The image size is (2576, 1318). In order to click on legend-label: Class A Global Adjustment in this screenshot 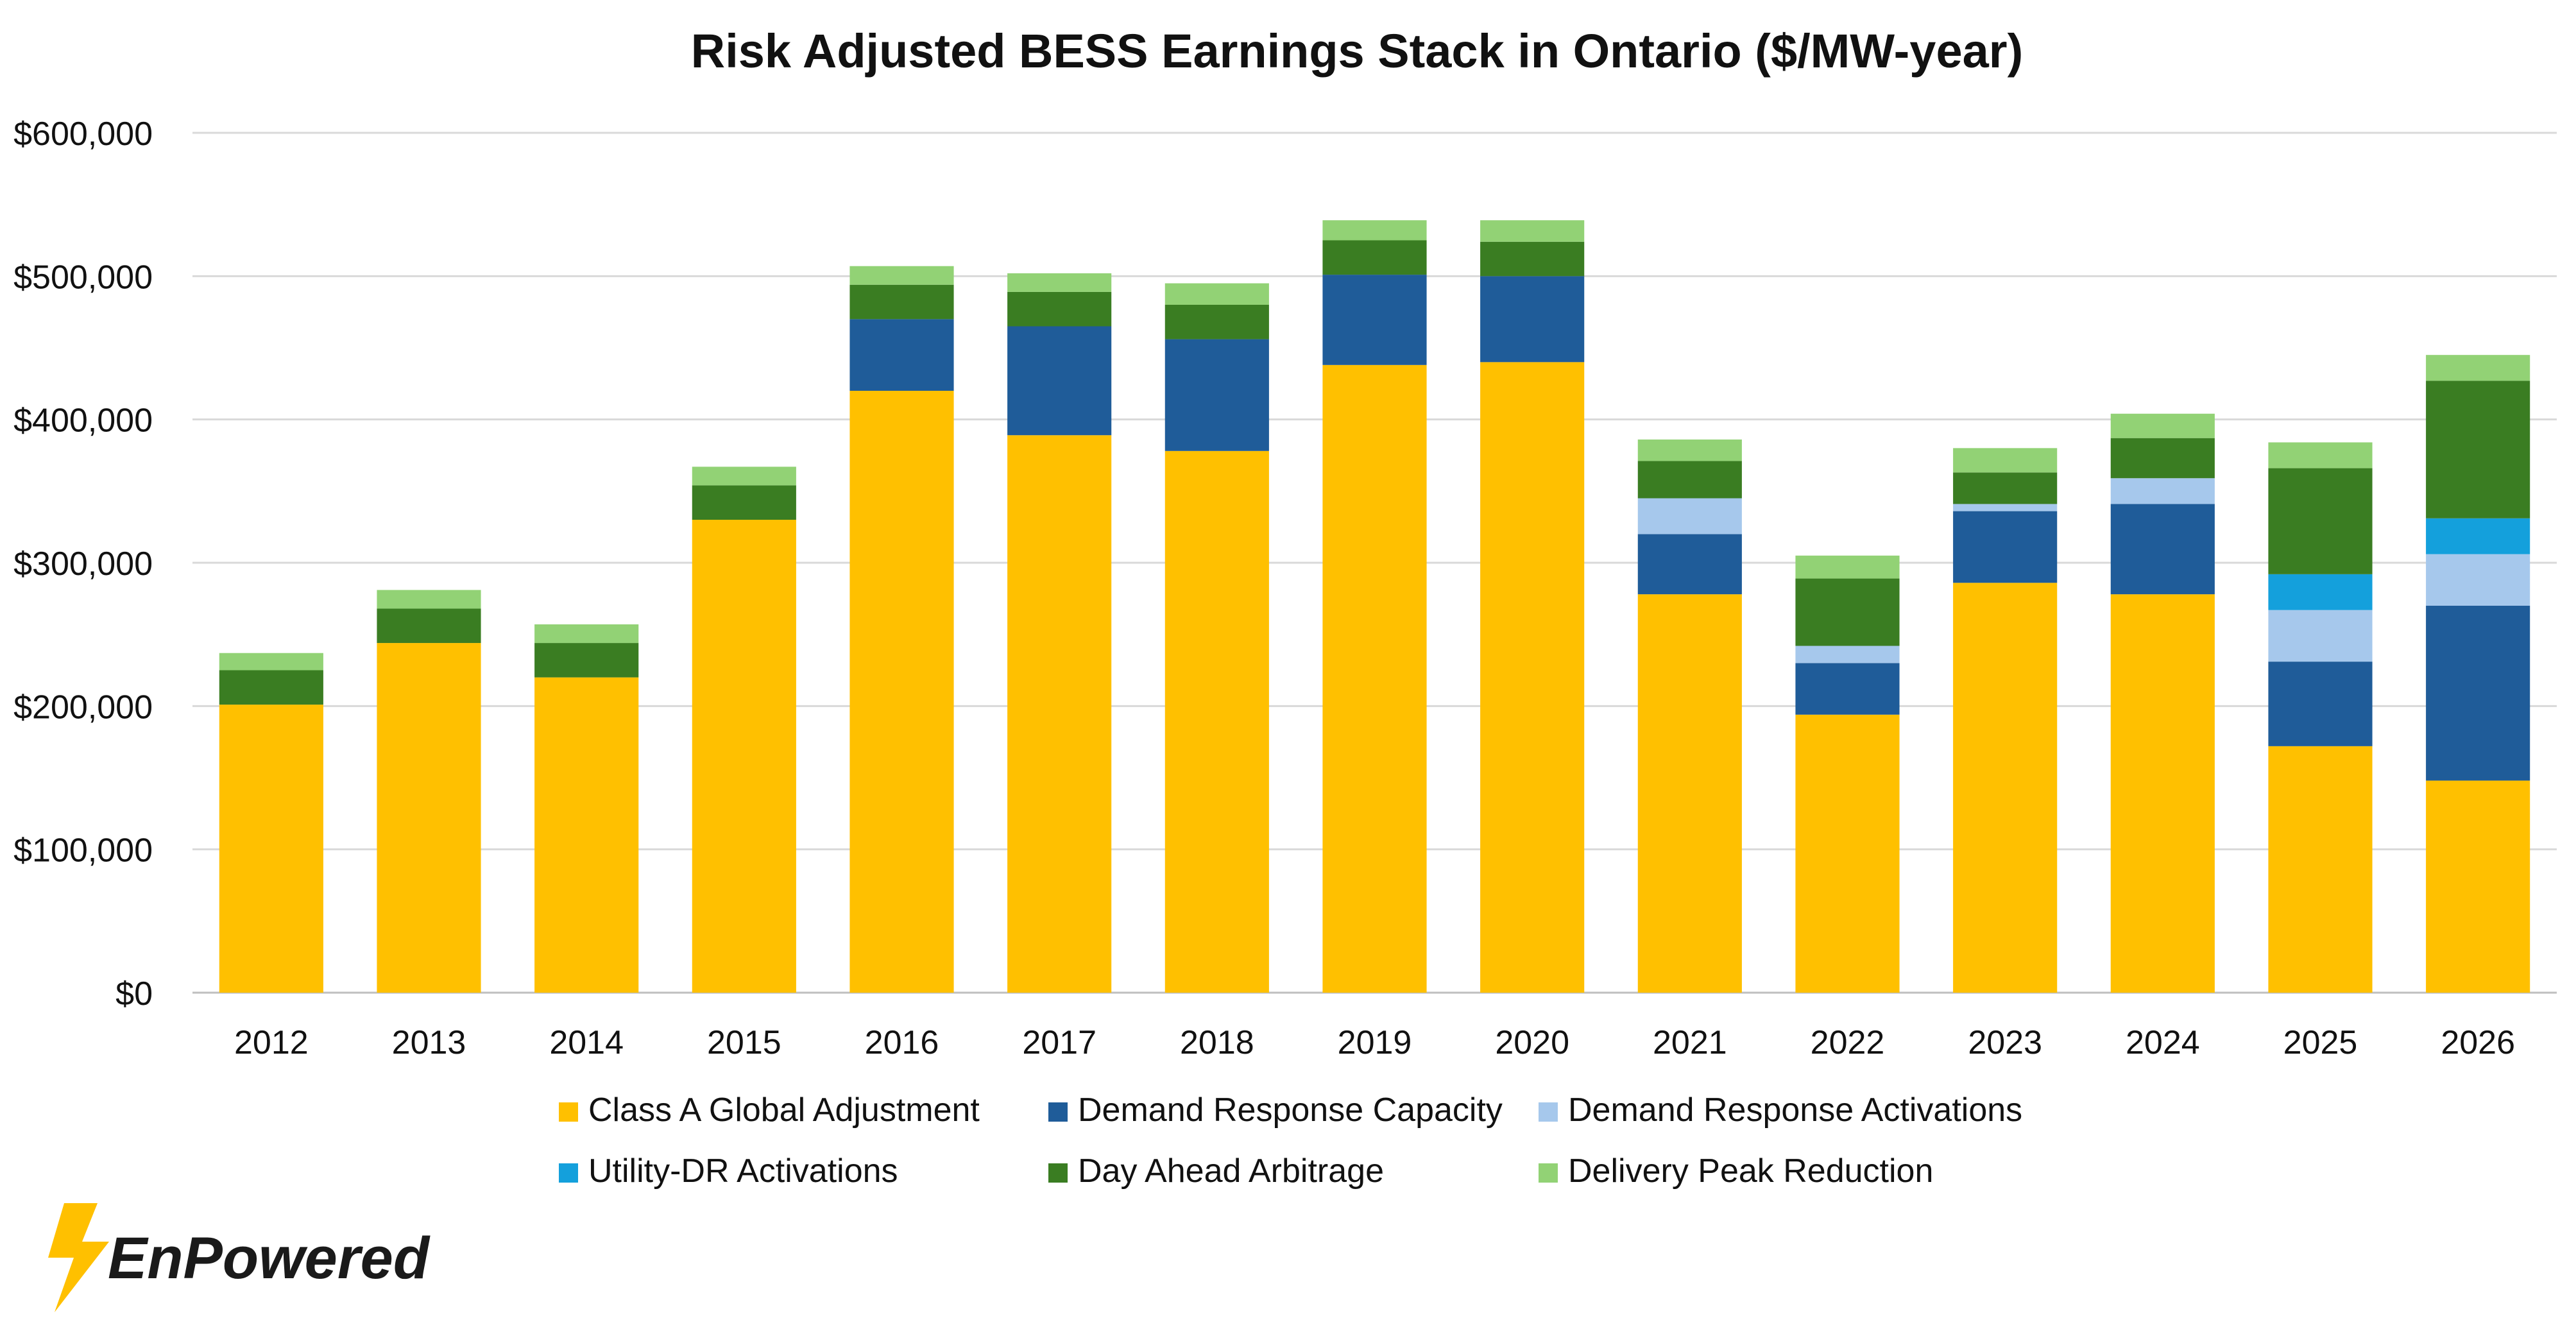, I will do `click(784, 1110)`.